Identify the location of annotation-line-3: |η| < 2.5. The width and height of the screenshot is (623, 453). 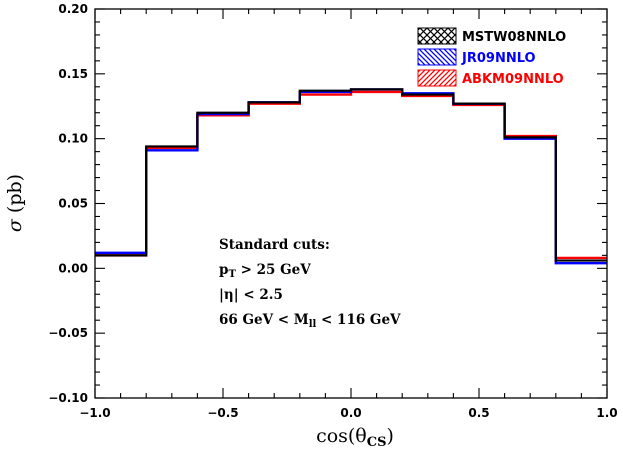
(251, 295).